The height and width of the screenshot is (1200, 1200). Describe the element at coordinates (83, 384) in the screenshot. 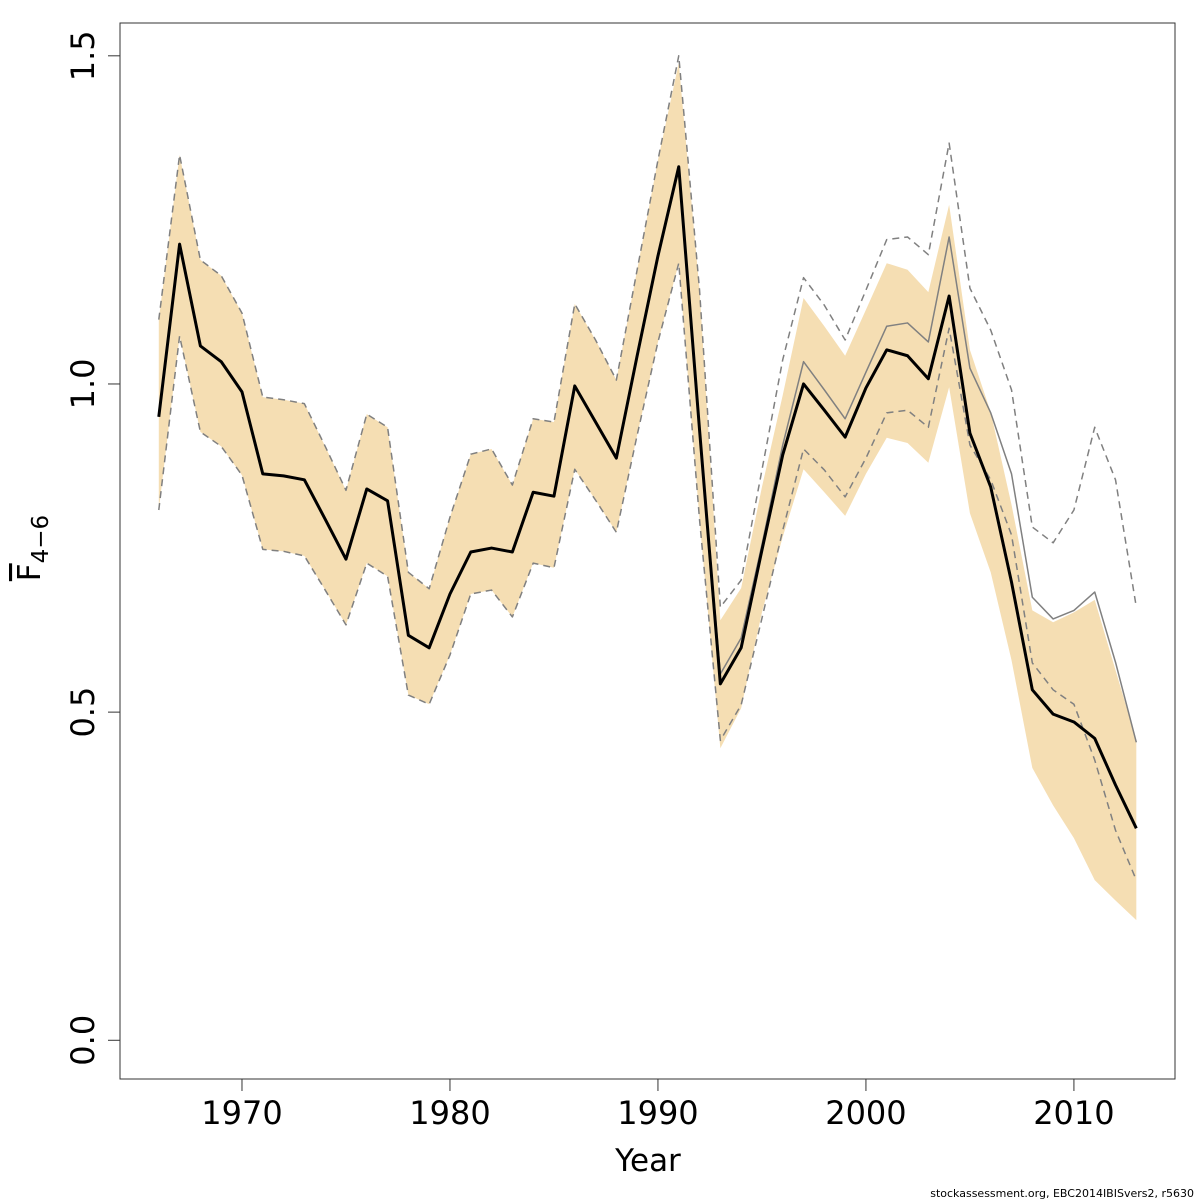

I see `y-tick-label: 1.0` at that location.